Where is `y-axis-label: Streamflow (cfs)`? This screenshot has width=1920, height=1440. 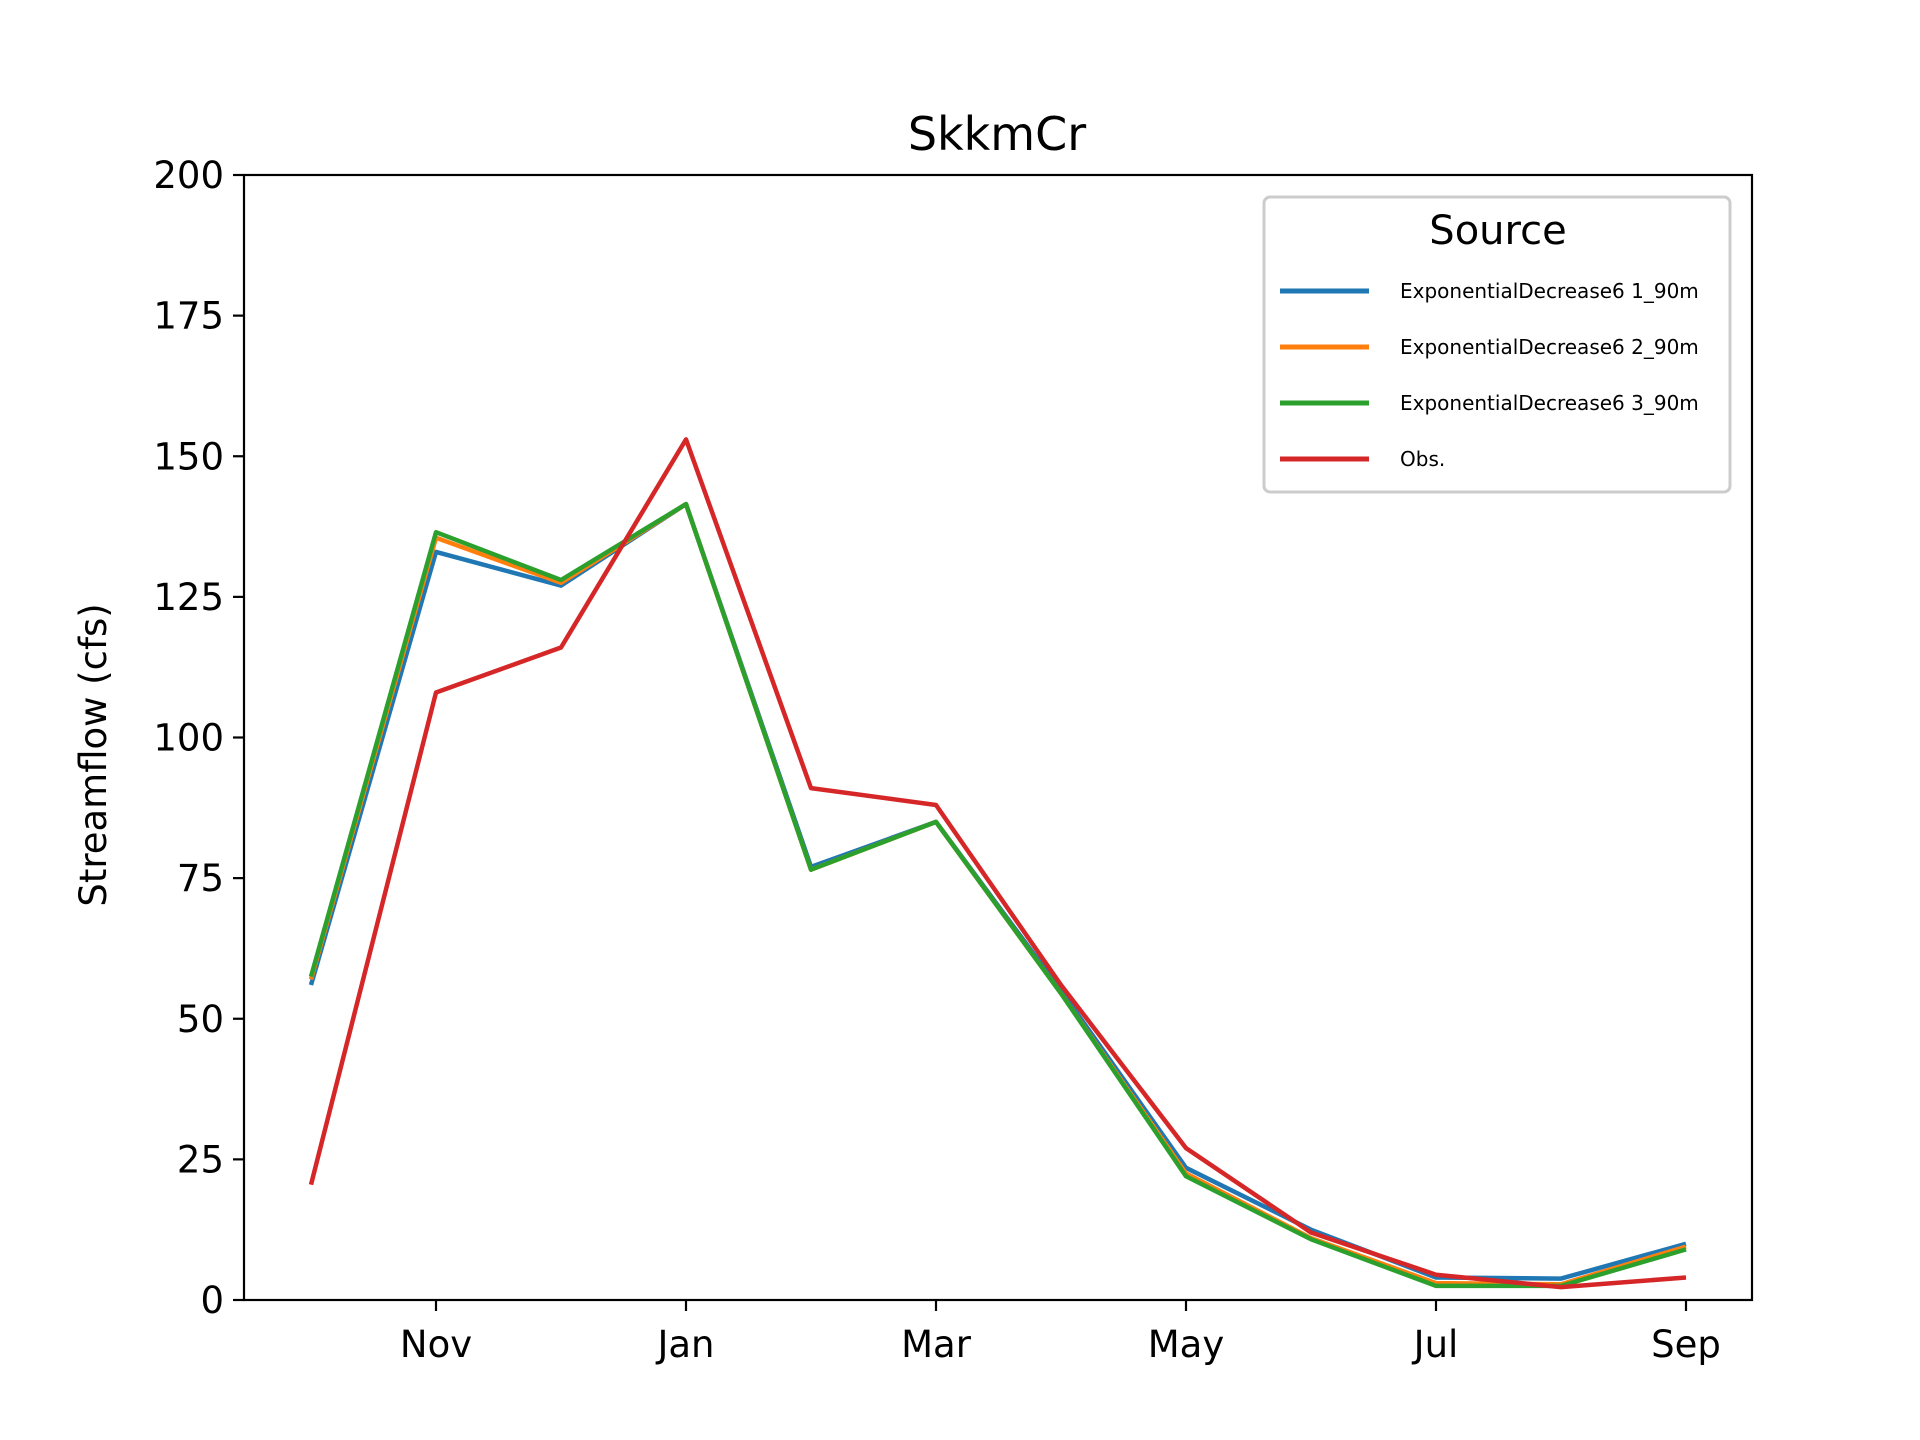 y-axis-label: Streamflow (cfs) is located at coordinates (93, 754).